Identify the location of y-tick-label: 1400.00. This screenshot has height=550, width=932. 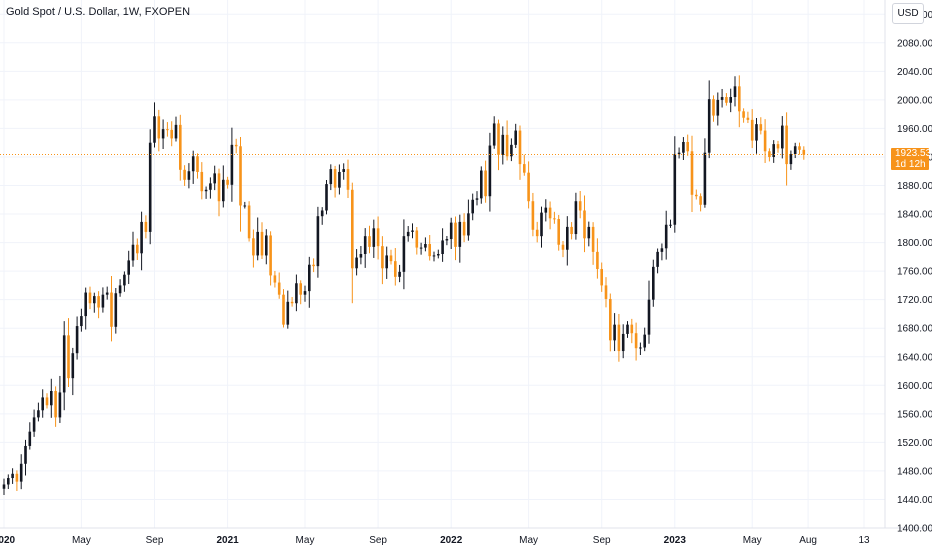
(914, 529).